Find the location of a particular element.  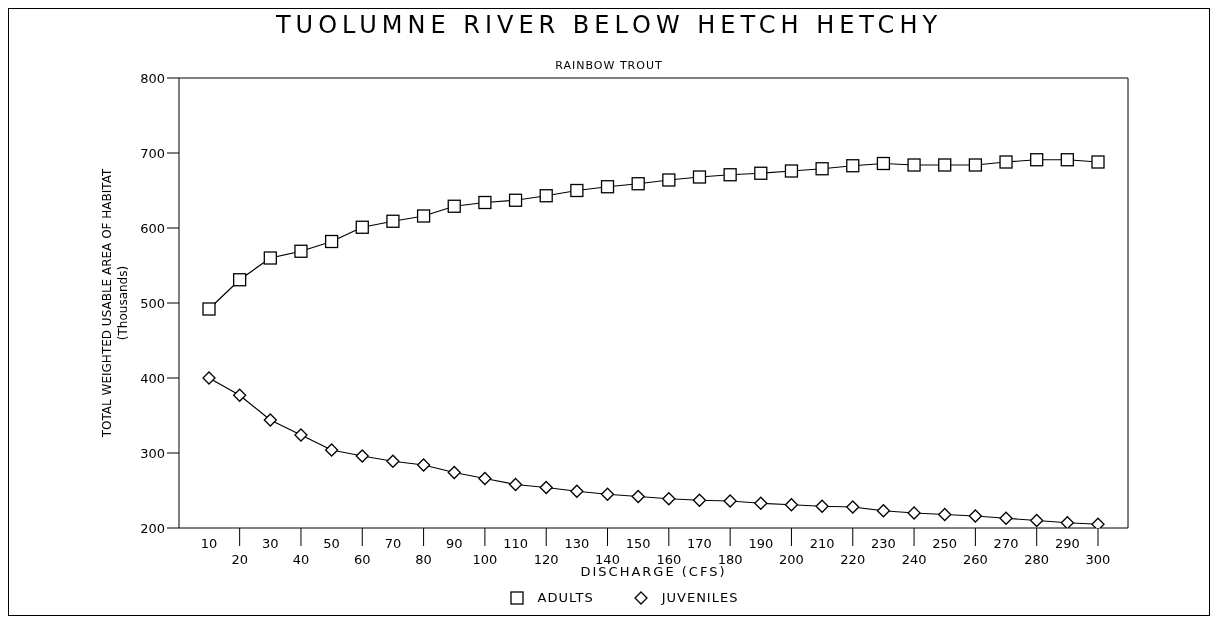

x-axis-title: DISCHARGE (CFS) is located at coordinates (653, 571).